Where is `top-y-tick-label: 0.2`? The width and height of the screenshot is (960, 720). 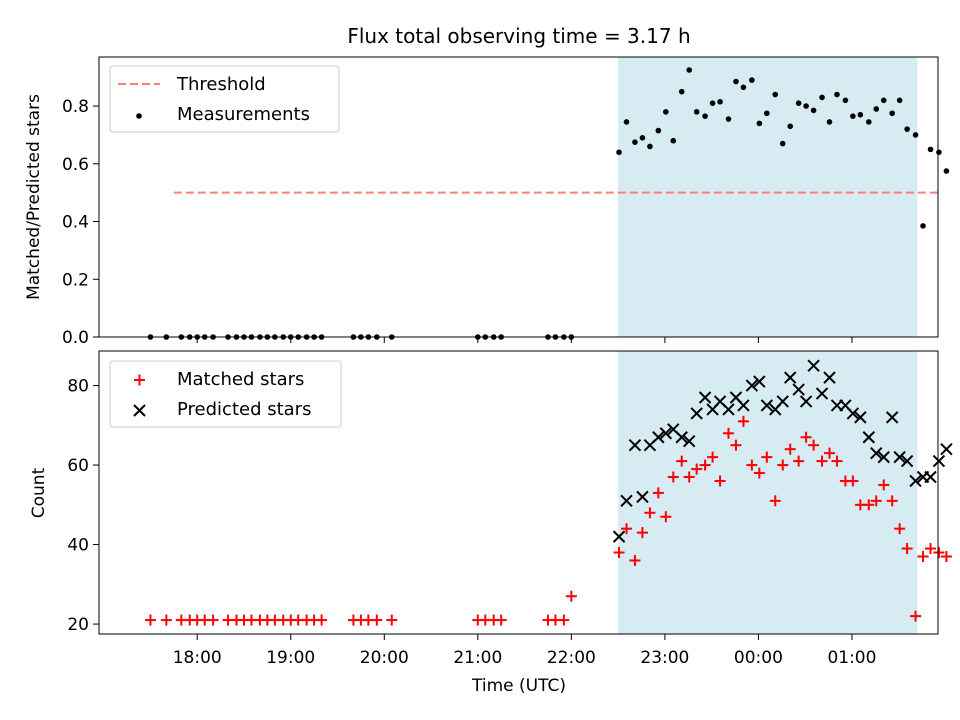 top-y-tick-label: 0.2 is located at coordinates (75, 280).